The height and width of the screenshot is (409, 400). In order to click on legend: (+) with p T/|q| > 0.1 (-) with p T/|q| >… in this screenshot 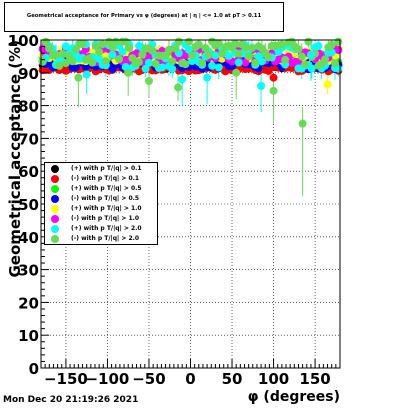, I will do `click(101, 203)`.